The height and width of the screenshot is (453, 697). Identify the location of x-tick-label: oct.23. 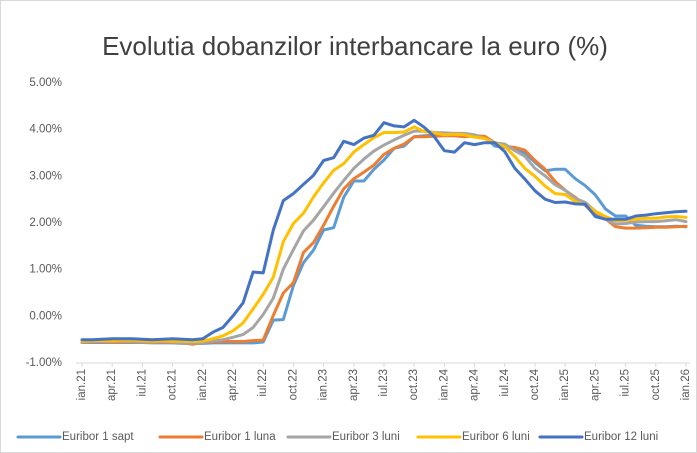
(414, 384).